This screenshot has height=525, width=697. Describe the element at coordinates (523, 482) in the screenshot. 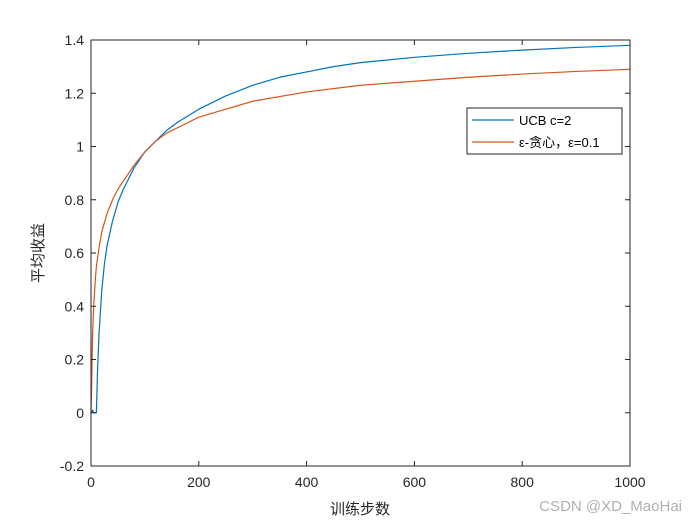

I see `x-tick-label: 800` at that location.